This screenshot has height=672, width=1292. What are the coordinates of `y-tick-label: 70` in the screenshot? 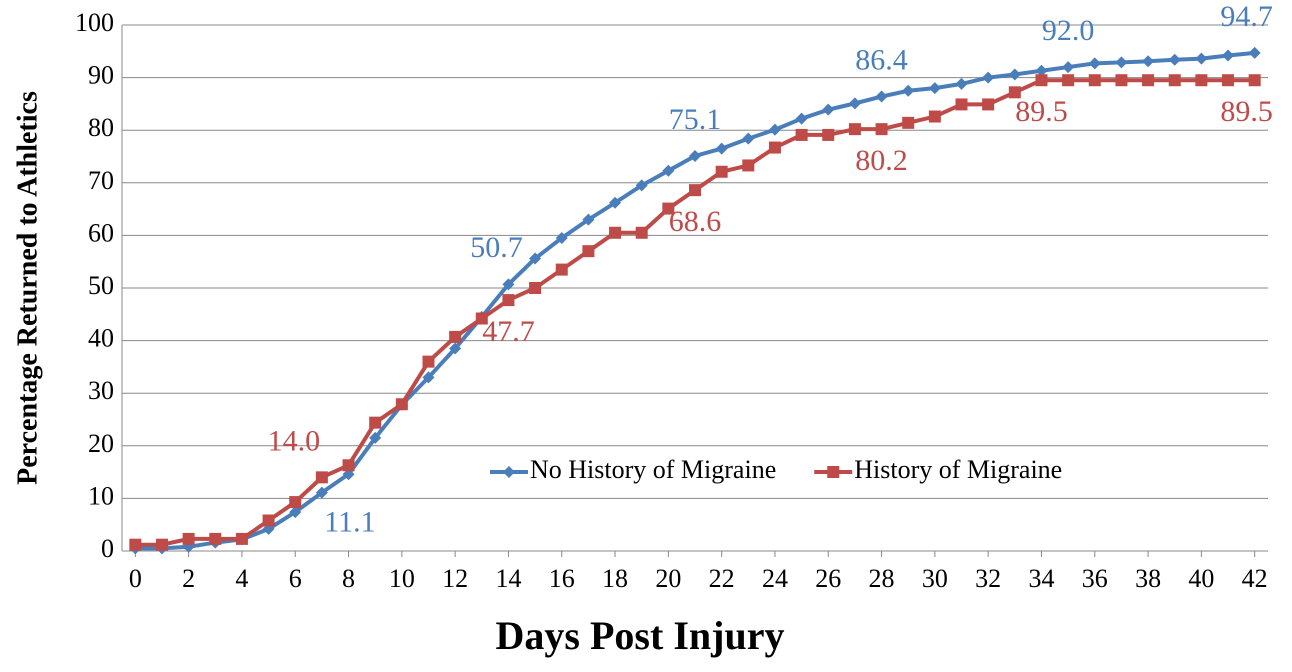 It's located at (101, 180).